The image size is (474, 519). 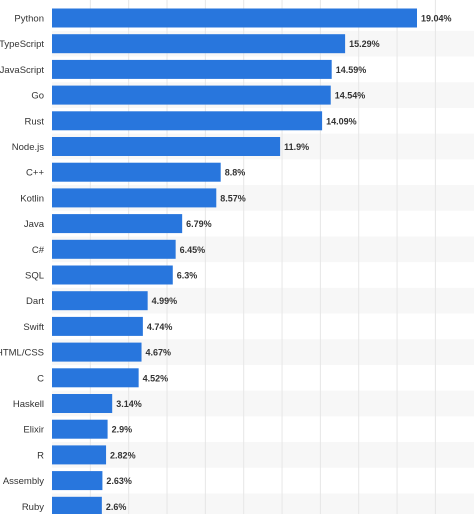 What do you see at coordinates (35, 173) in the screenshot?
I see `category-label: C++` at bounding box center [35, 173].